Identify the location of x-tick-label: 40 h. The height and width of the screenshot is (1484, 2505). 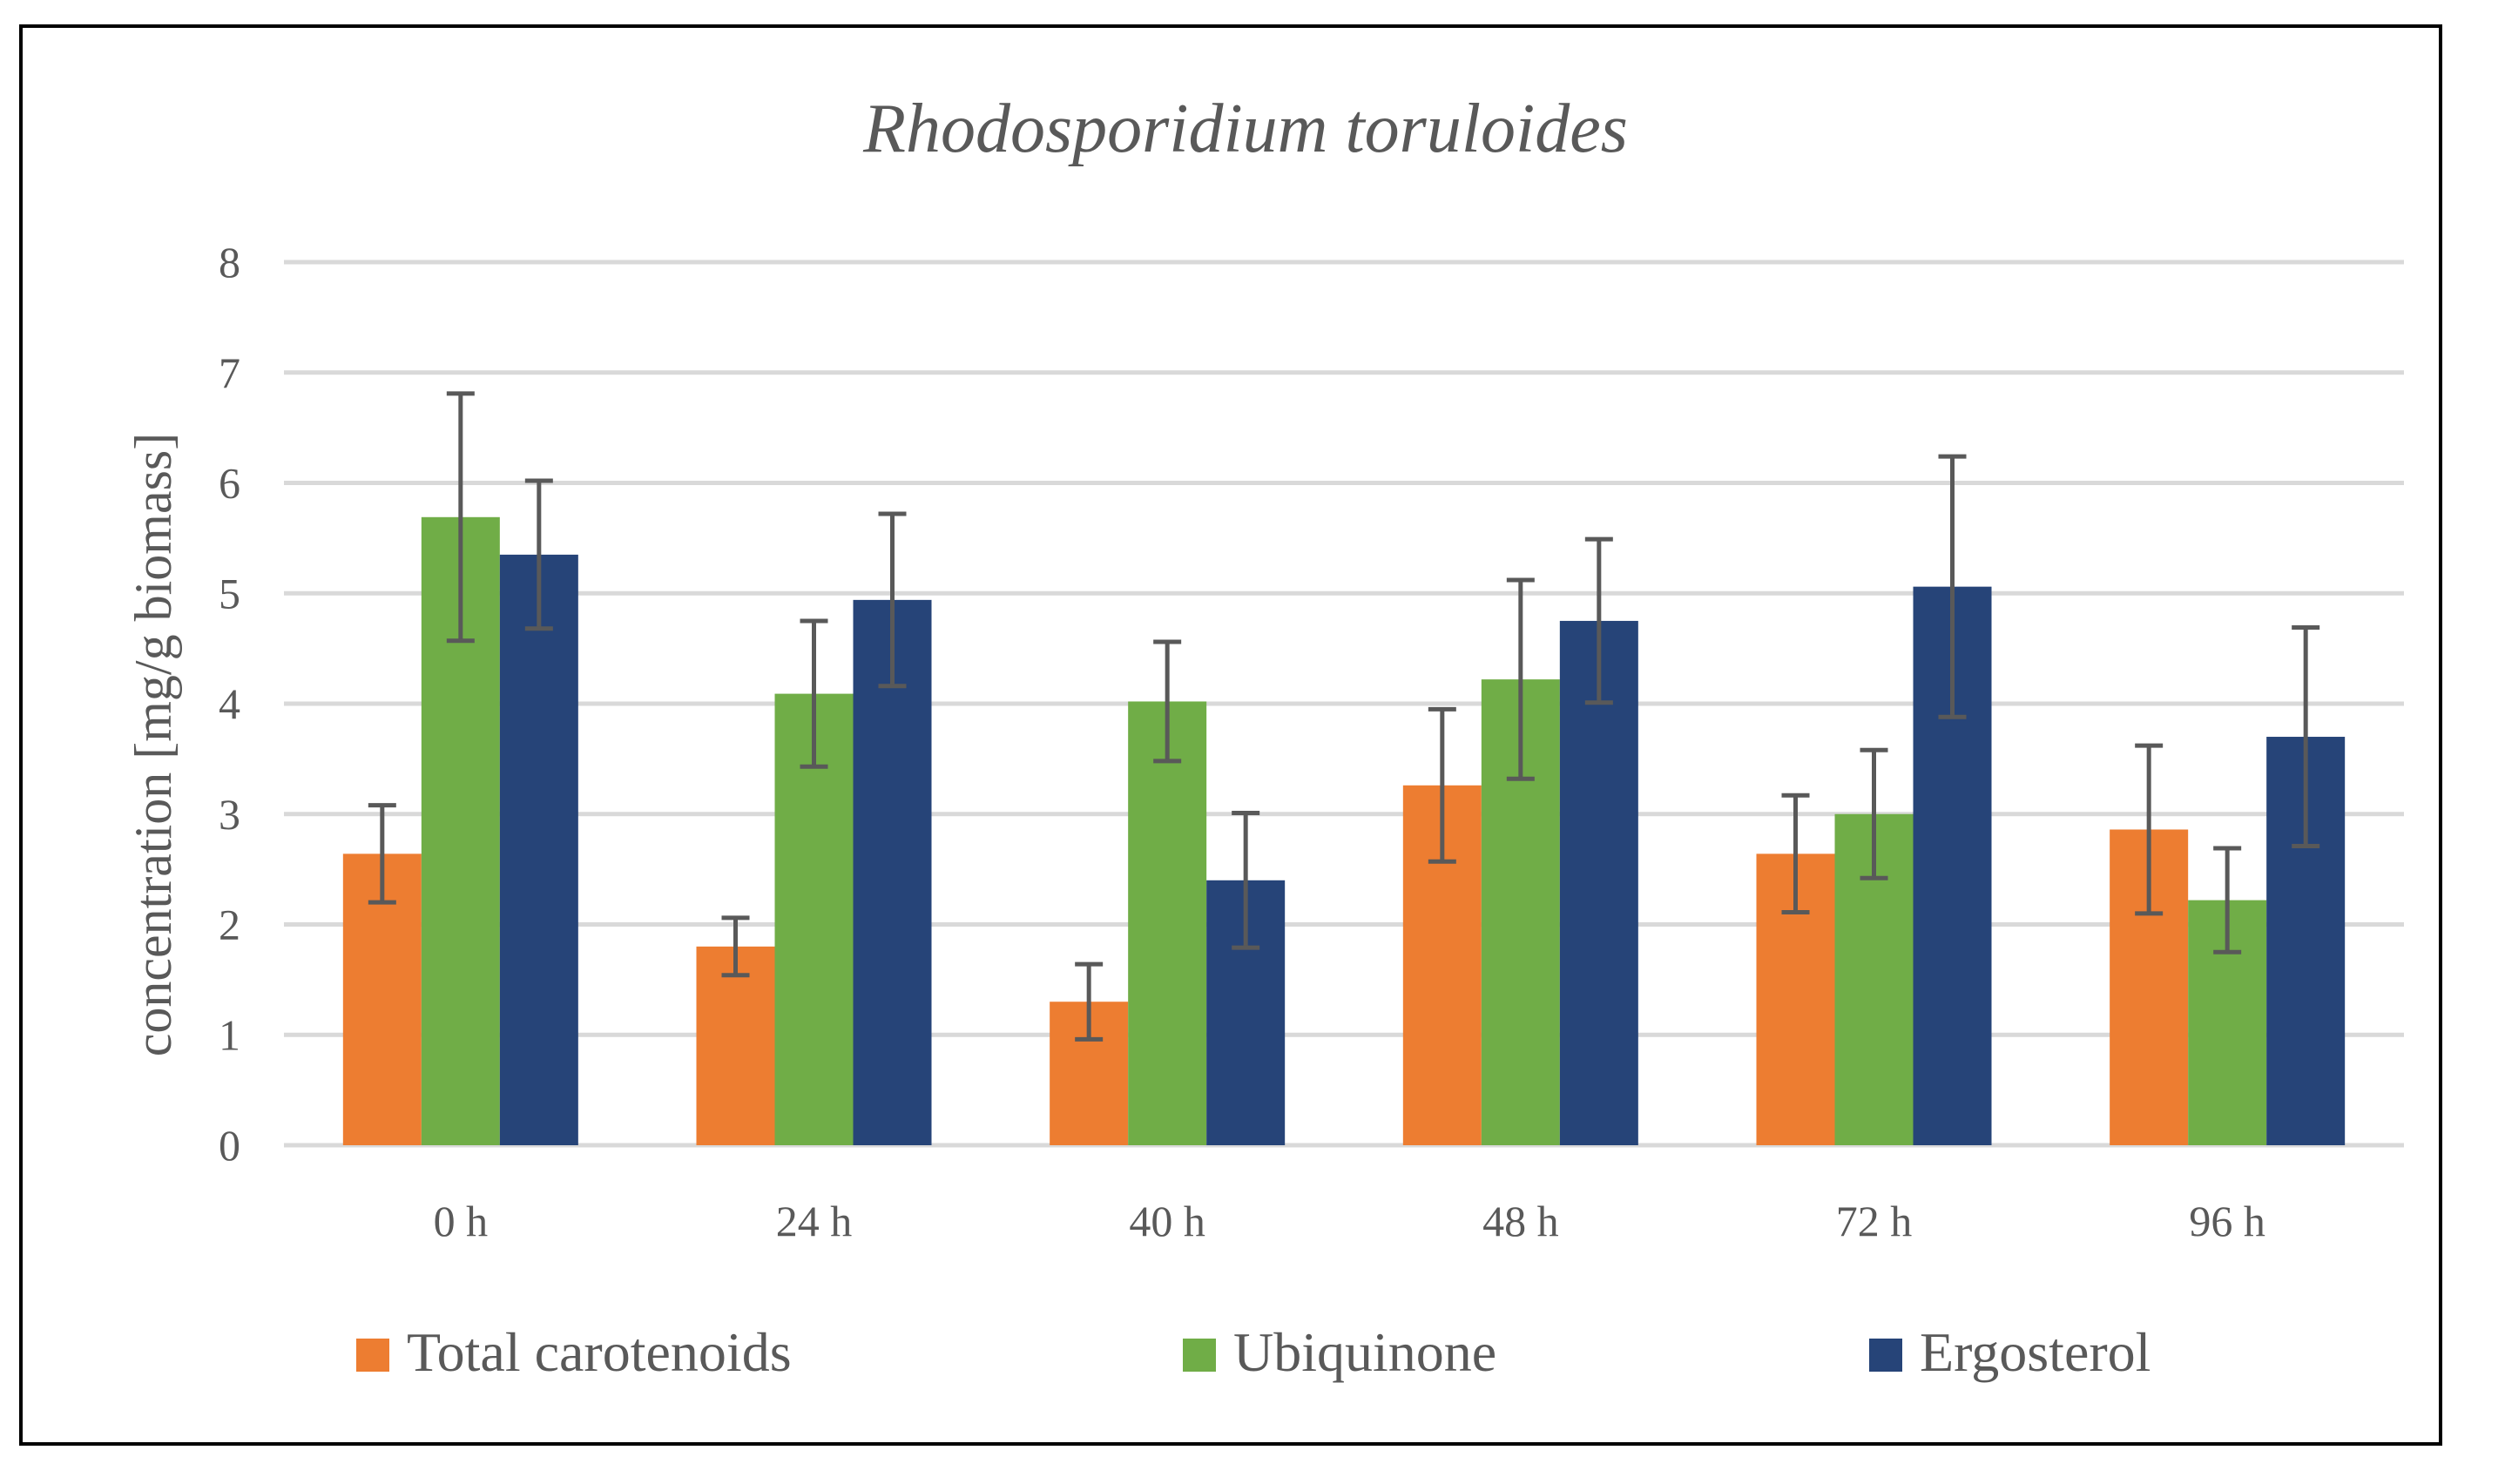
(1167, 1221).